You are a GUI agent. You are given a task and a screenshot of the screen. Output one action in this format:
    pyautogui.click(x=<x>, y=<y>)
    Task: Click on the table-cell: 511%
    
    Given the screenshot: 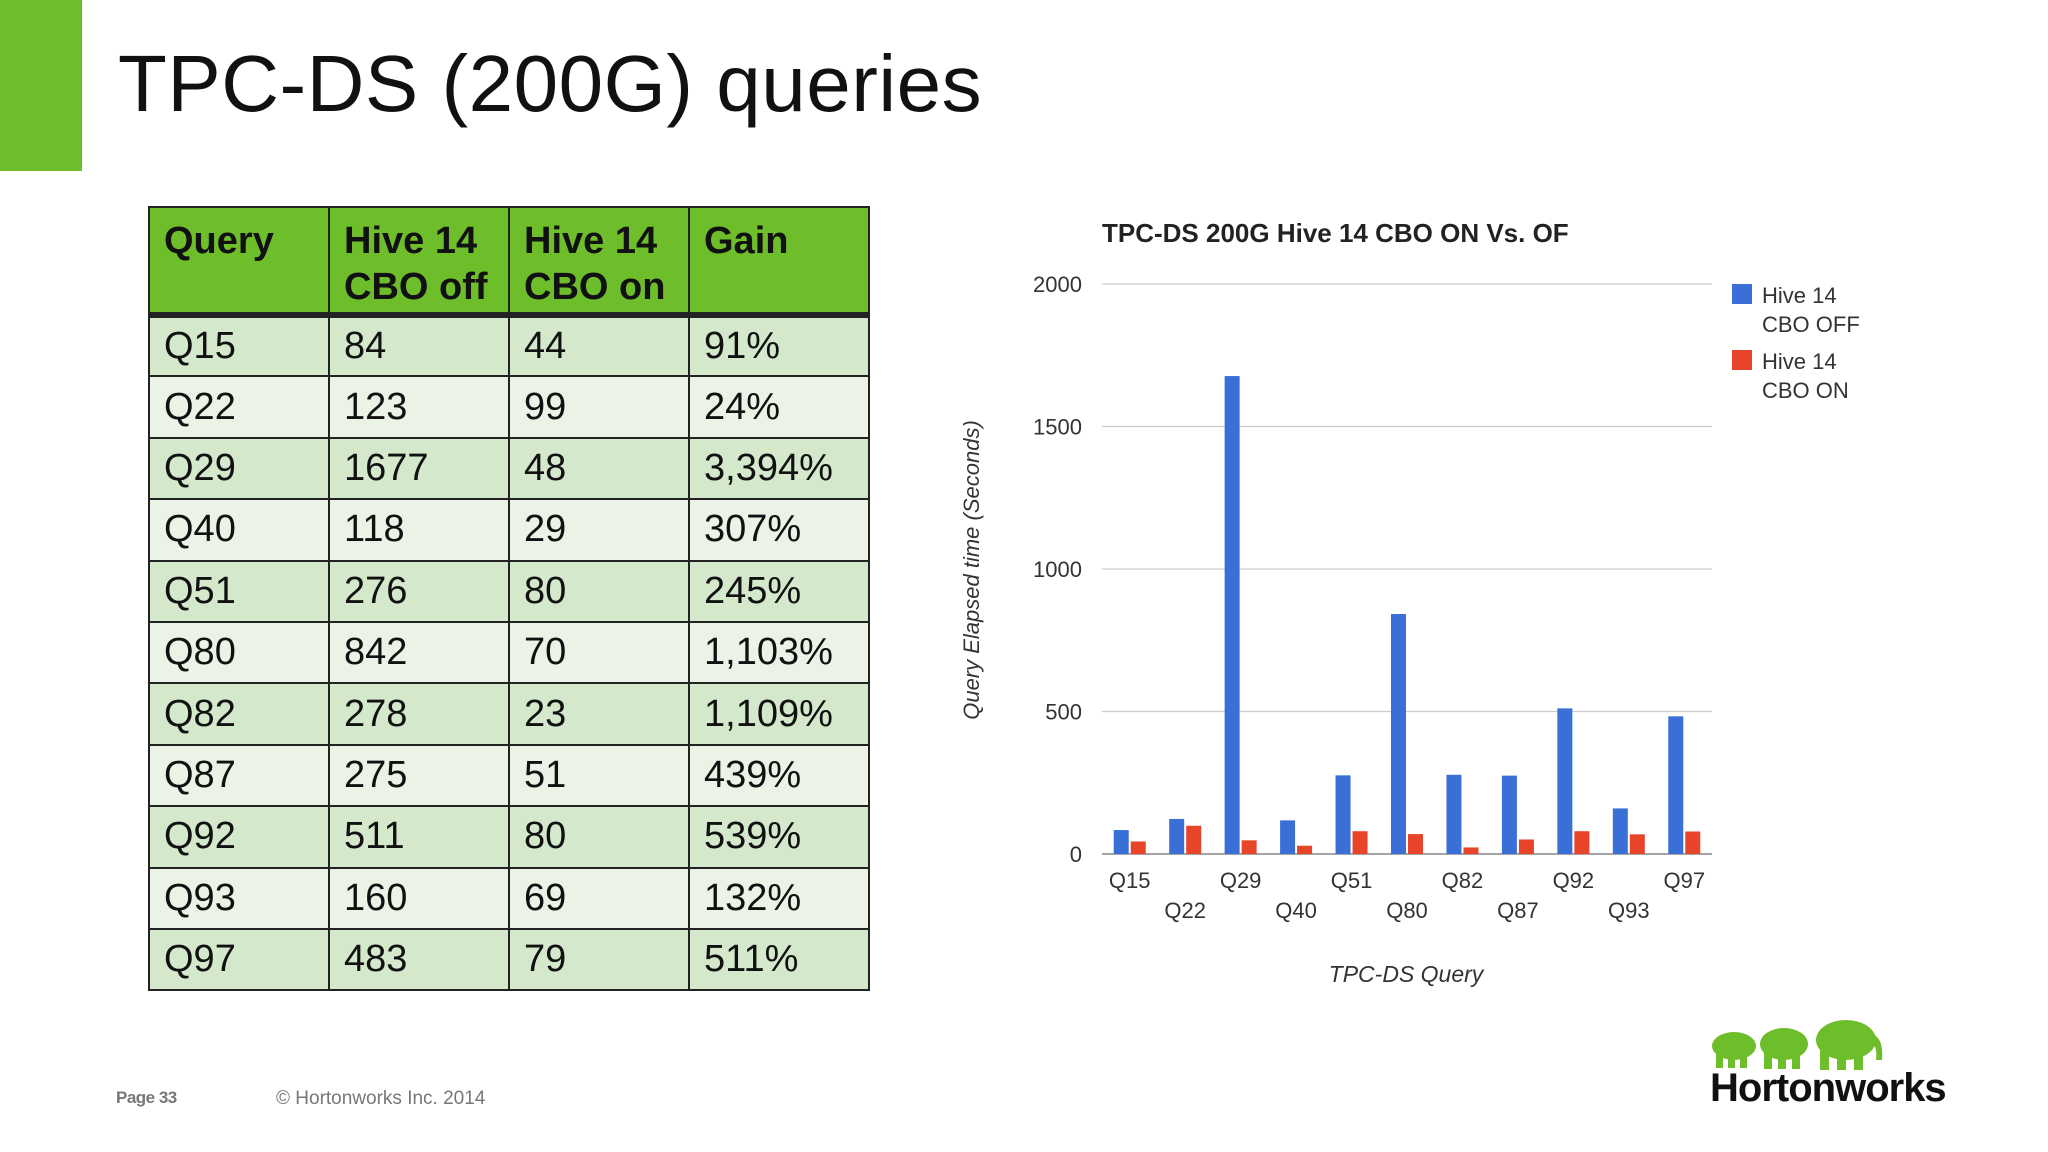 What is the action you would take?
    pyautogui.click(x=779, y=959)
    